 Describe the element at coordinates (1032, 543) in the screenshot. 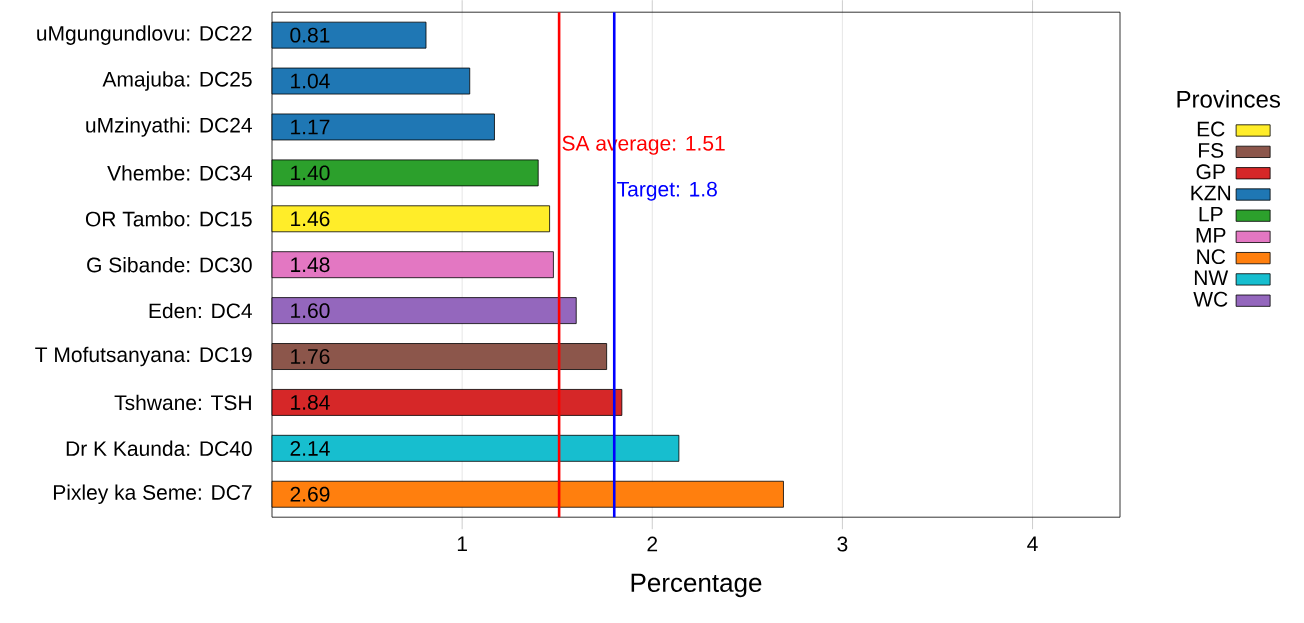

I see `x-tick-label: 4` at that location.